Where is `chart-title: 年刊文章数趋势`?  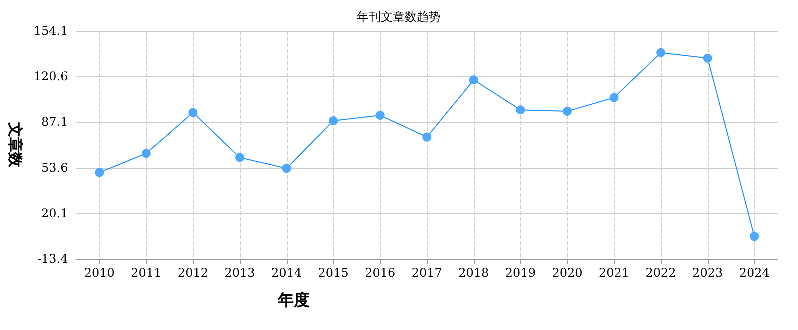
chart-title: 年刊文章数趋势 is located at coordinates (399, 17).